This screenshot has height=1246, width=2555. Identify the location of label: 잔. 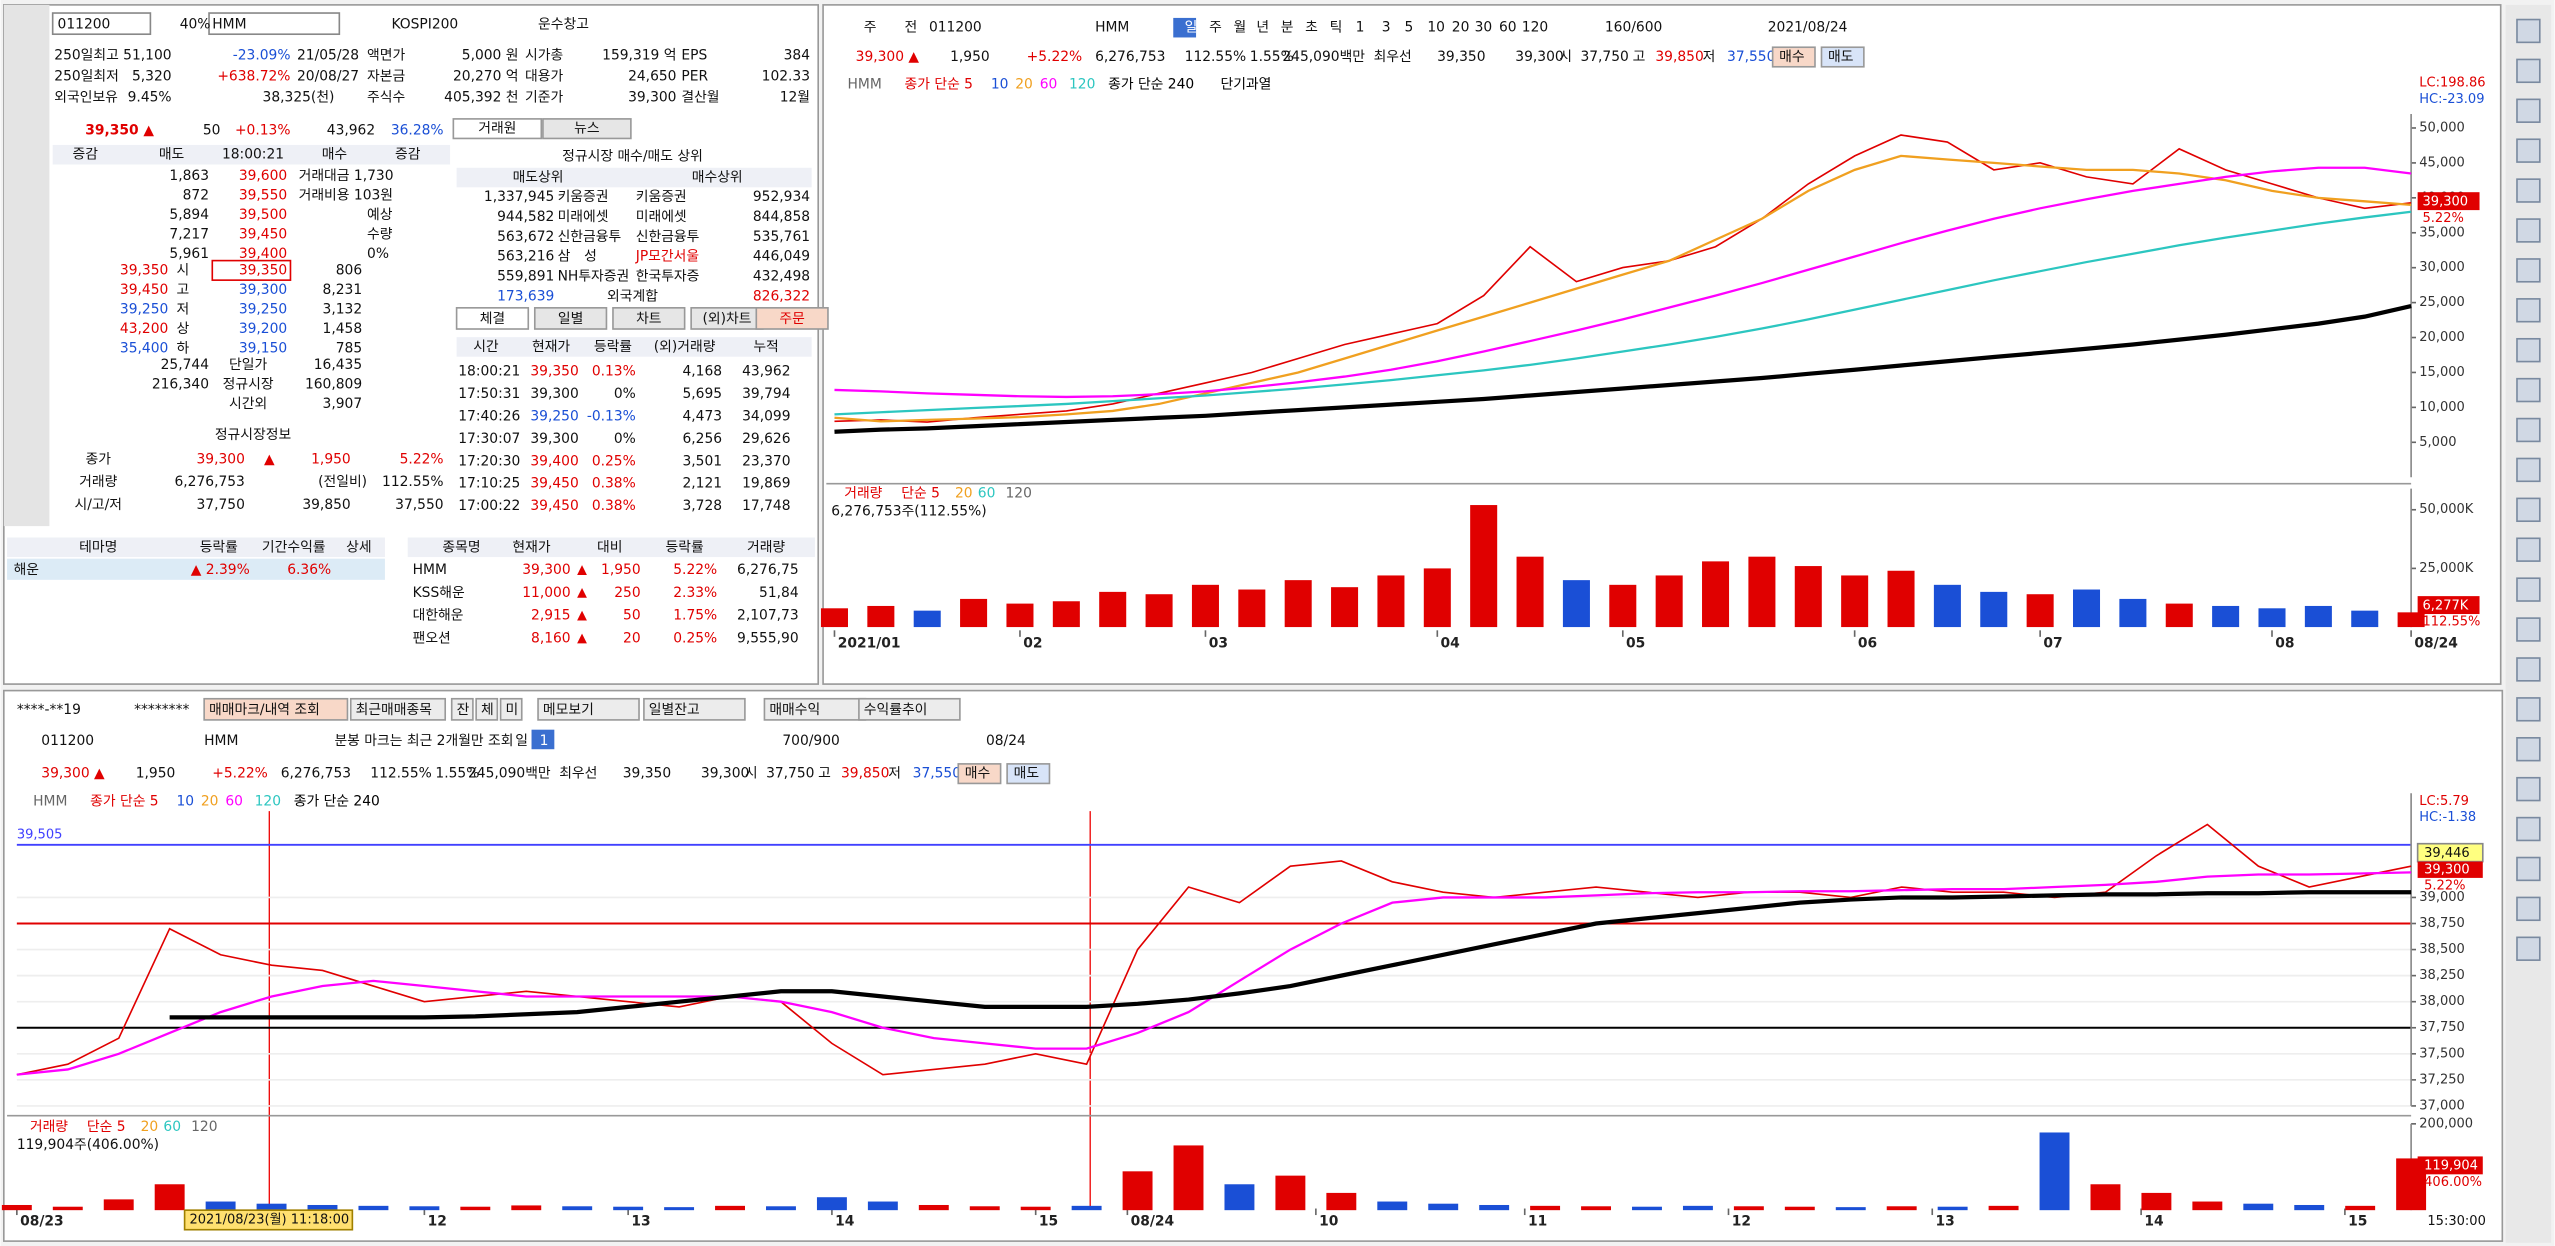
(463, 710).